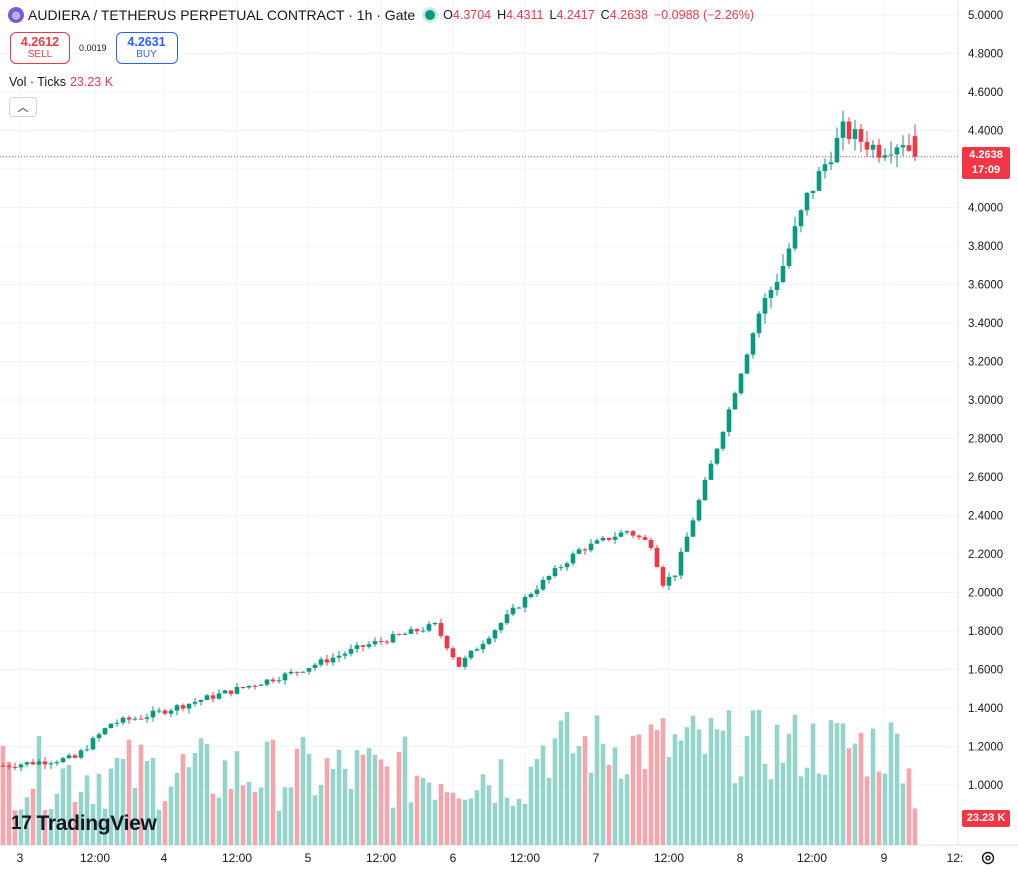  I want to click on y-tick-label: 1.6000, so click(985, 671).